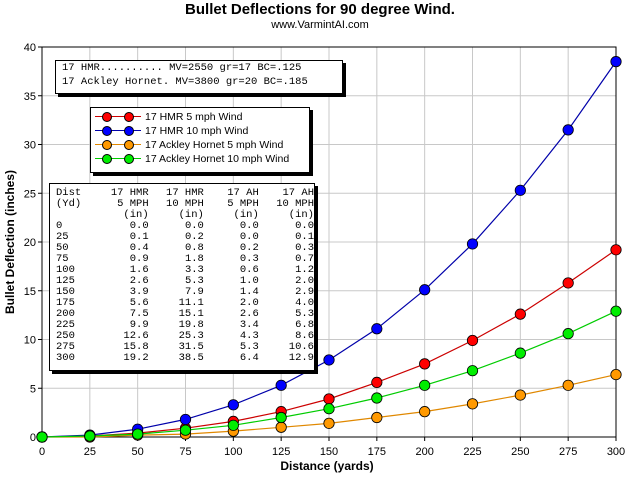  What do you see at coordinates (69, 193) in the screenshot?
I see `table-cell: Dist` at bounding box center [69, 193].